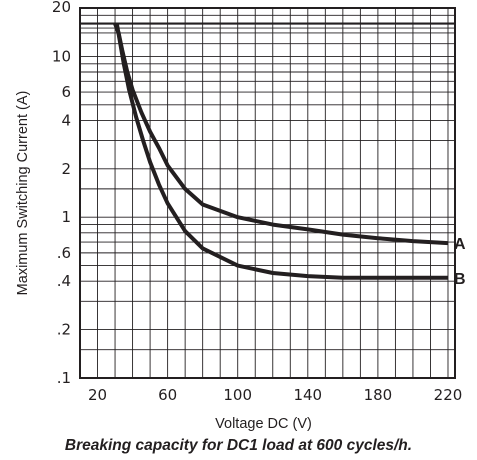  Describe the element at coordinates (460, 279) in the screenshot. I see `series-label-b: B` at that location.